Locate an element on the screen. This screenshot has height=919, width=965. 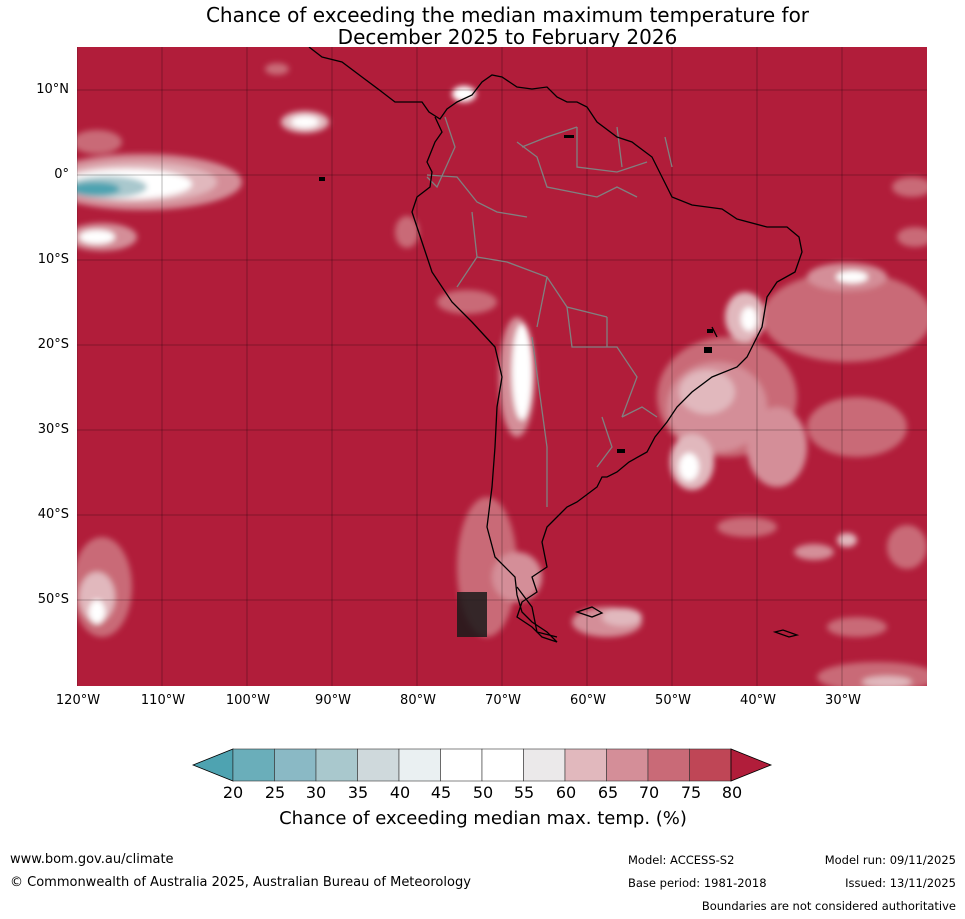
colorbar-tick: 65 is located at coordinates (608, 792).